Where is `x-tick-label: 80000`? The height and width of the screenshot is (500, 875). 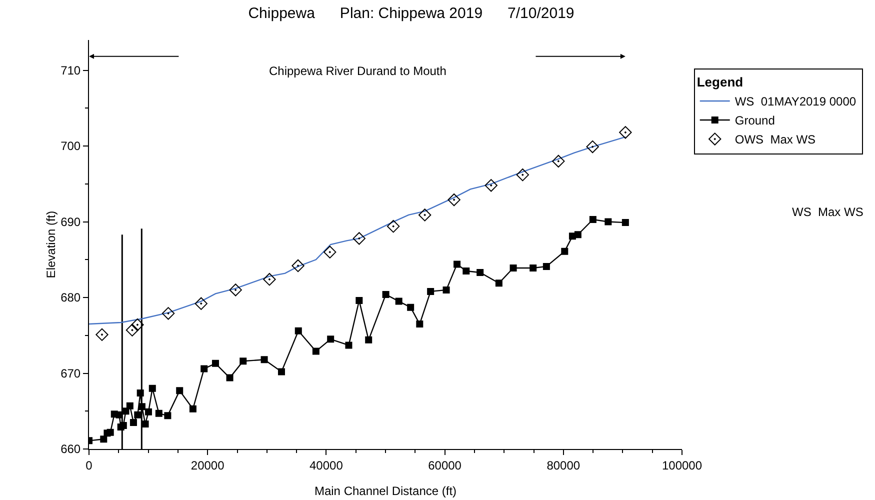 x-tick-label: 80000 is located at coordinates (563, 465).